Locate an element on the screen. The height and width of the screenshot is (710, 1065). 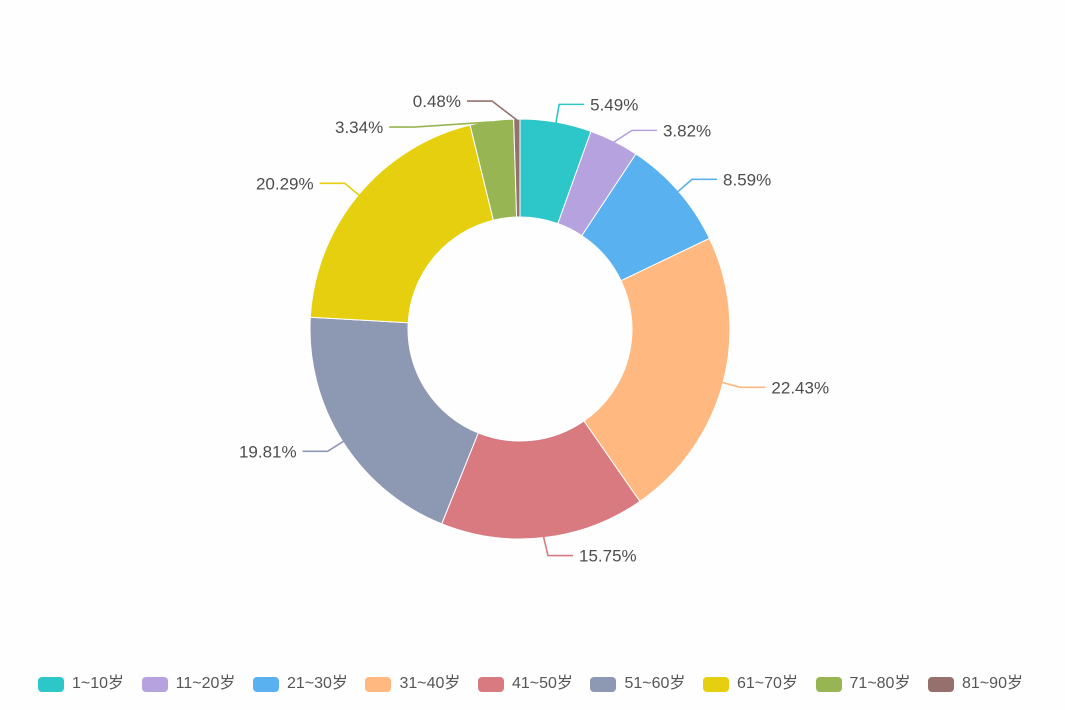
legend-label: 31~40岁 is located at coordinates (430, 683).